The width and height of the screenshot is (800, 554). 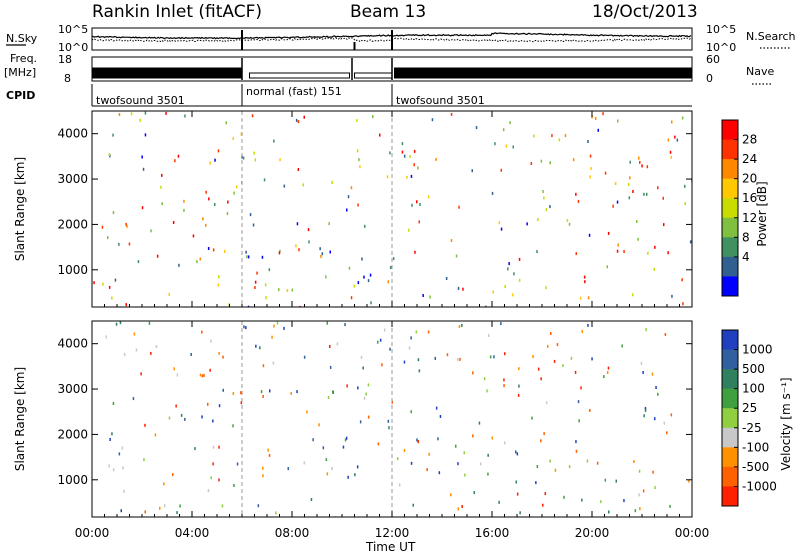 I want to click on noise-traces, so click(x=391, y=40).